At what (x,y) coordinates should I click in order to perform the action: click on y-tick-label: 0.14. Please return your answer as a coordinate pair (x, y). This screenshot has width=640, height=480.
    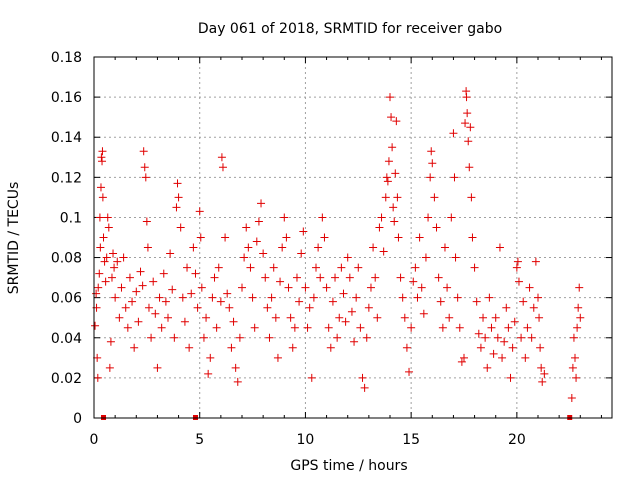
    Looking at the image, I should click on (66, 138).